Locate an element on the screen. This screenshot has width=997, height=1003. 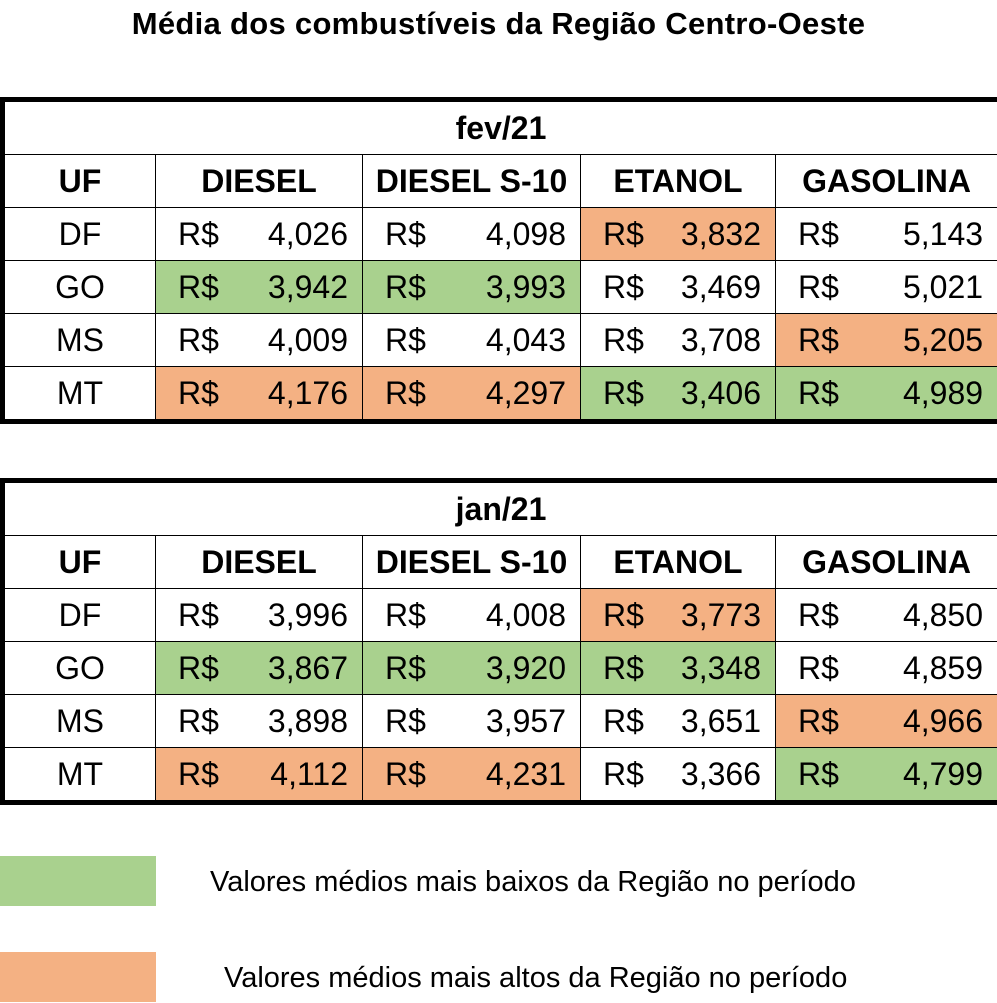
period-label: fev/21 is located at coordinates (499, 127).